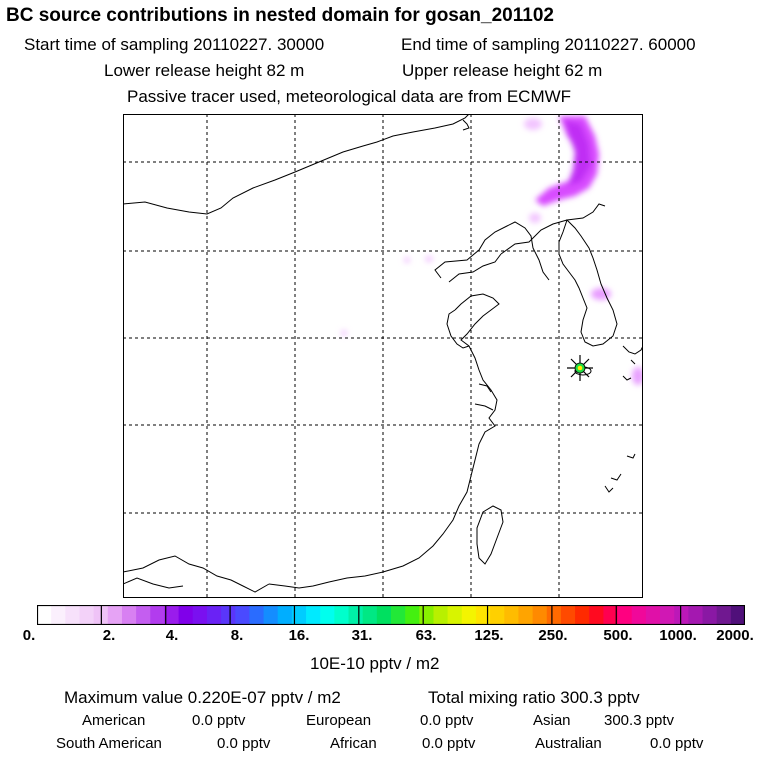  Describe the element at coordinates (568, 743) in the screenshot. I see `region-name-australian: Australian` at that location.